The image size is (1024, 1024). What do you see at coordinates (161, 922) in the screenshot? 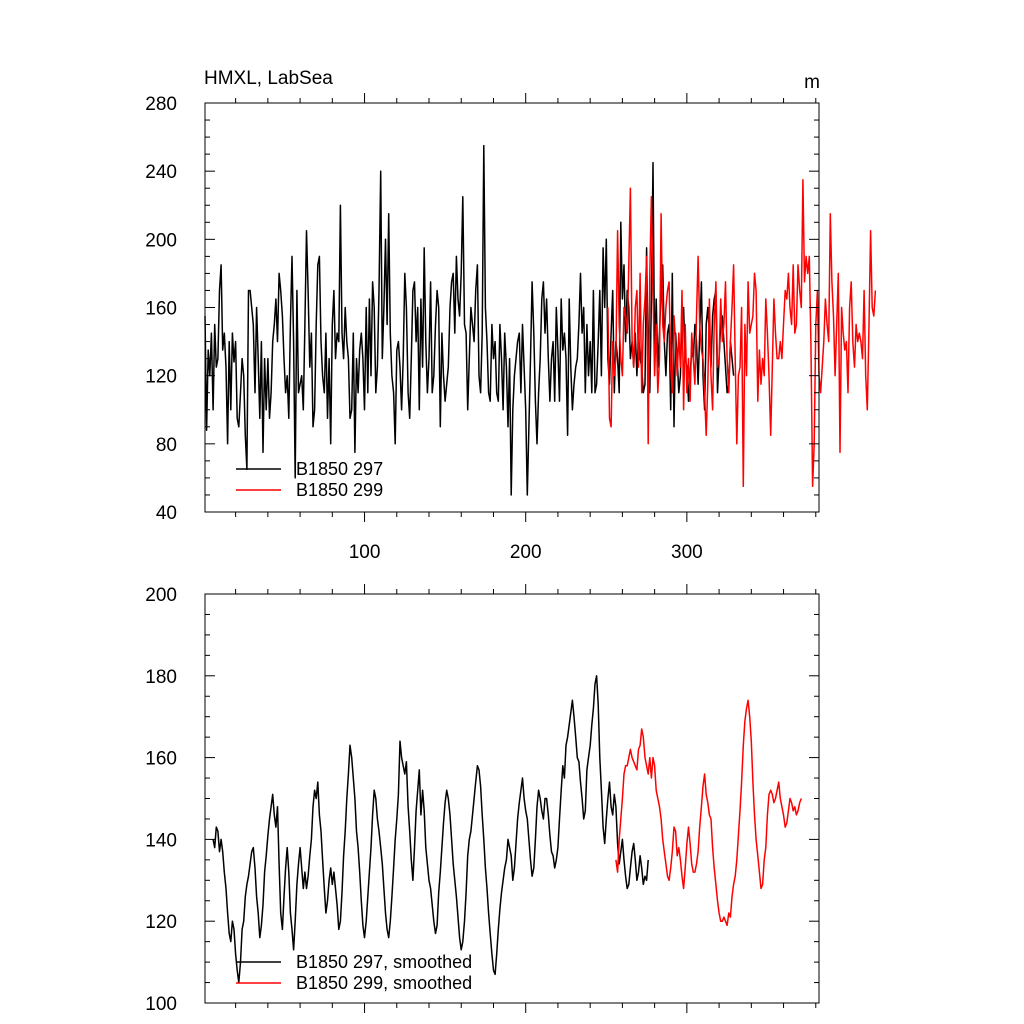
I see `bottom-ytick-label: 120` at bounding box center [161, 922].